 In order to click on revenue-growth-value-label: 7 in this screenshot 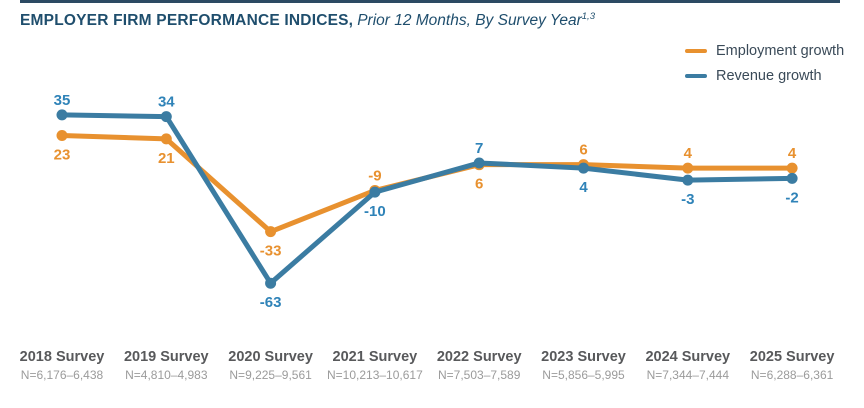, I will do `click(479, 148)`.